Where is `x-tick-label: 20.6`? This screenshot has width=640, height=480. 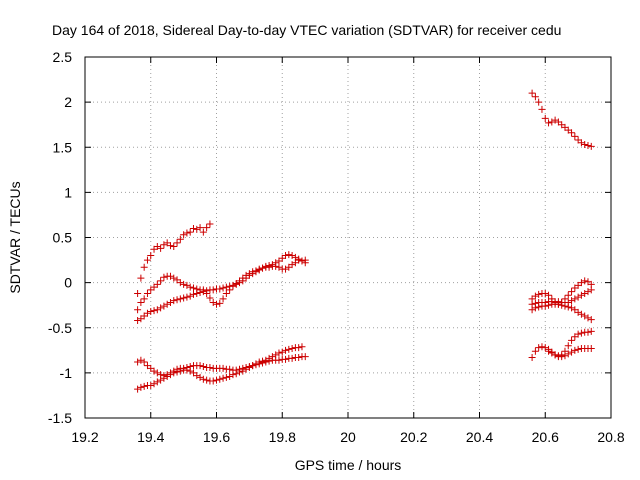 x-tick-label: 20.6 is located at coordinates (545, 437).